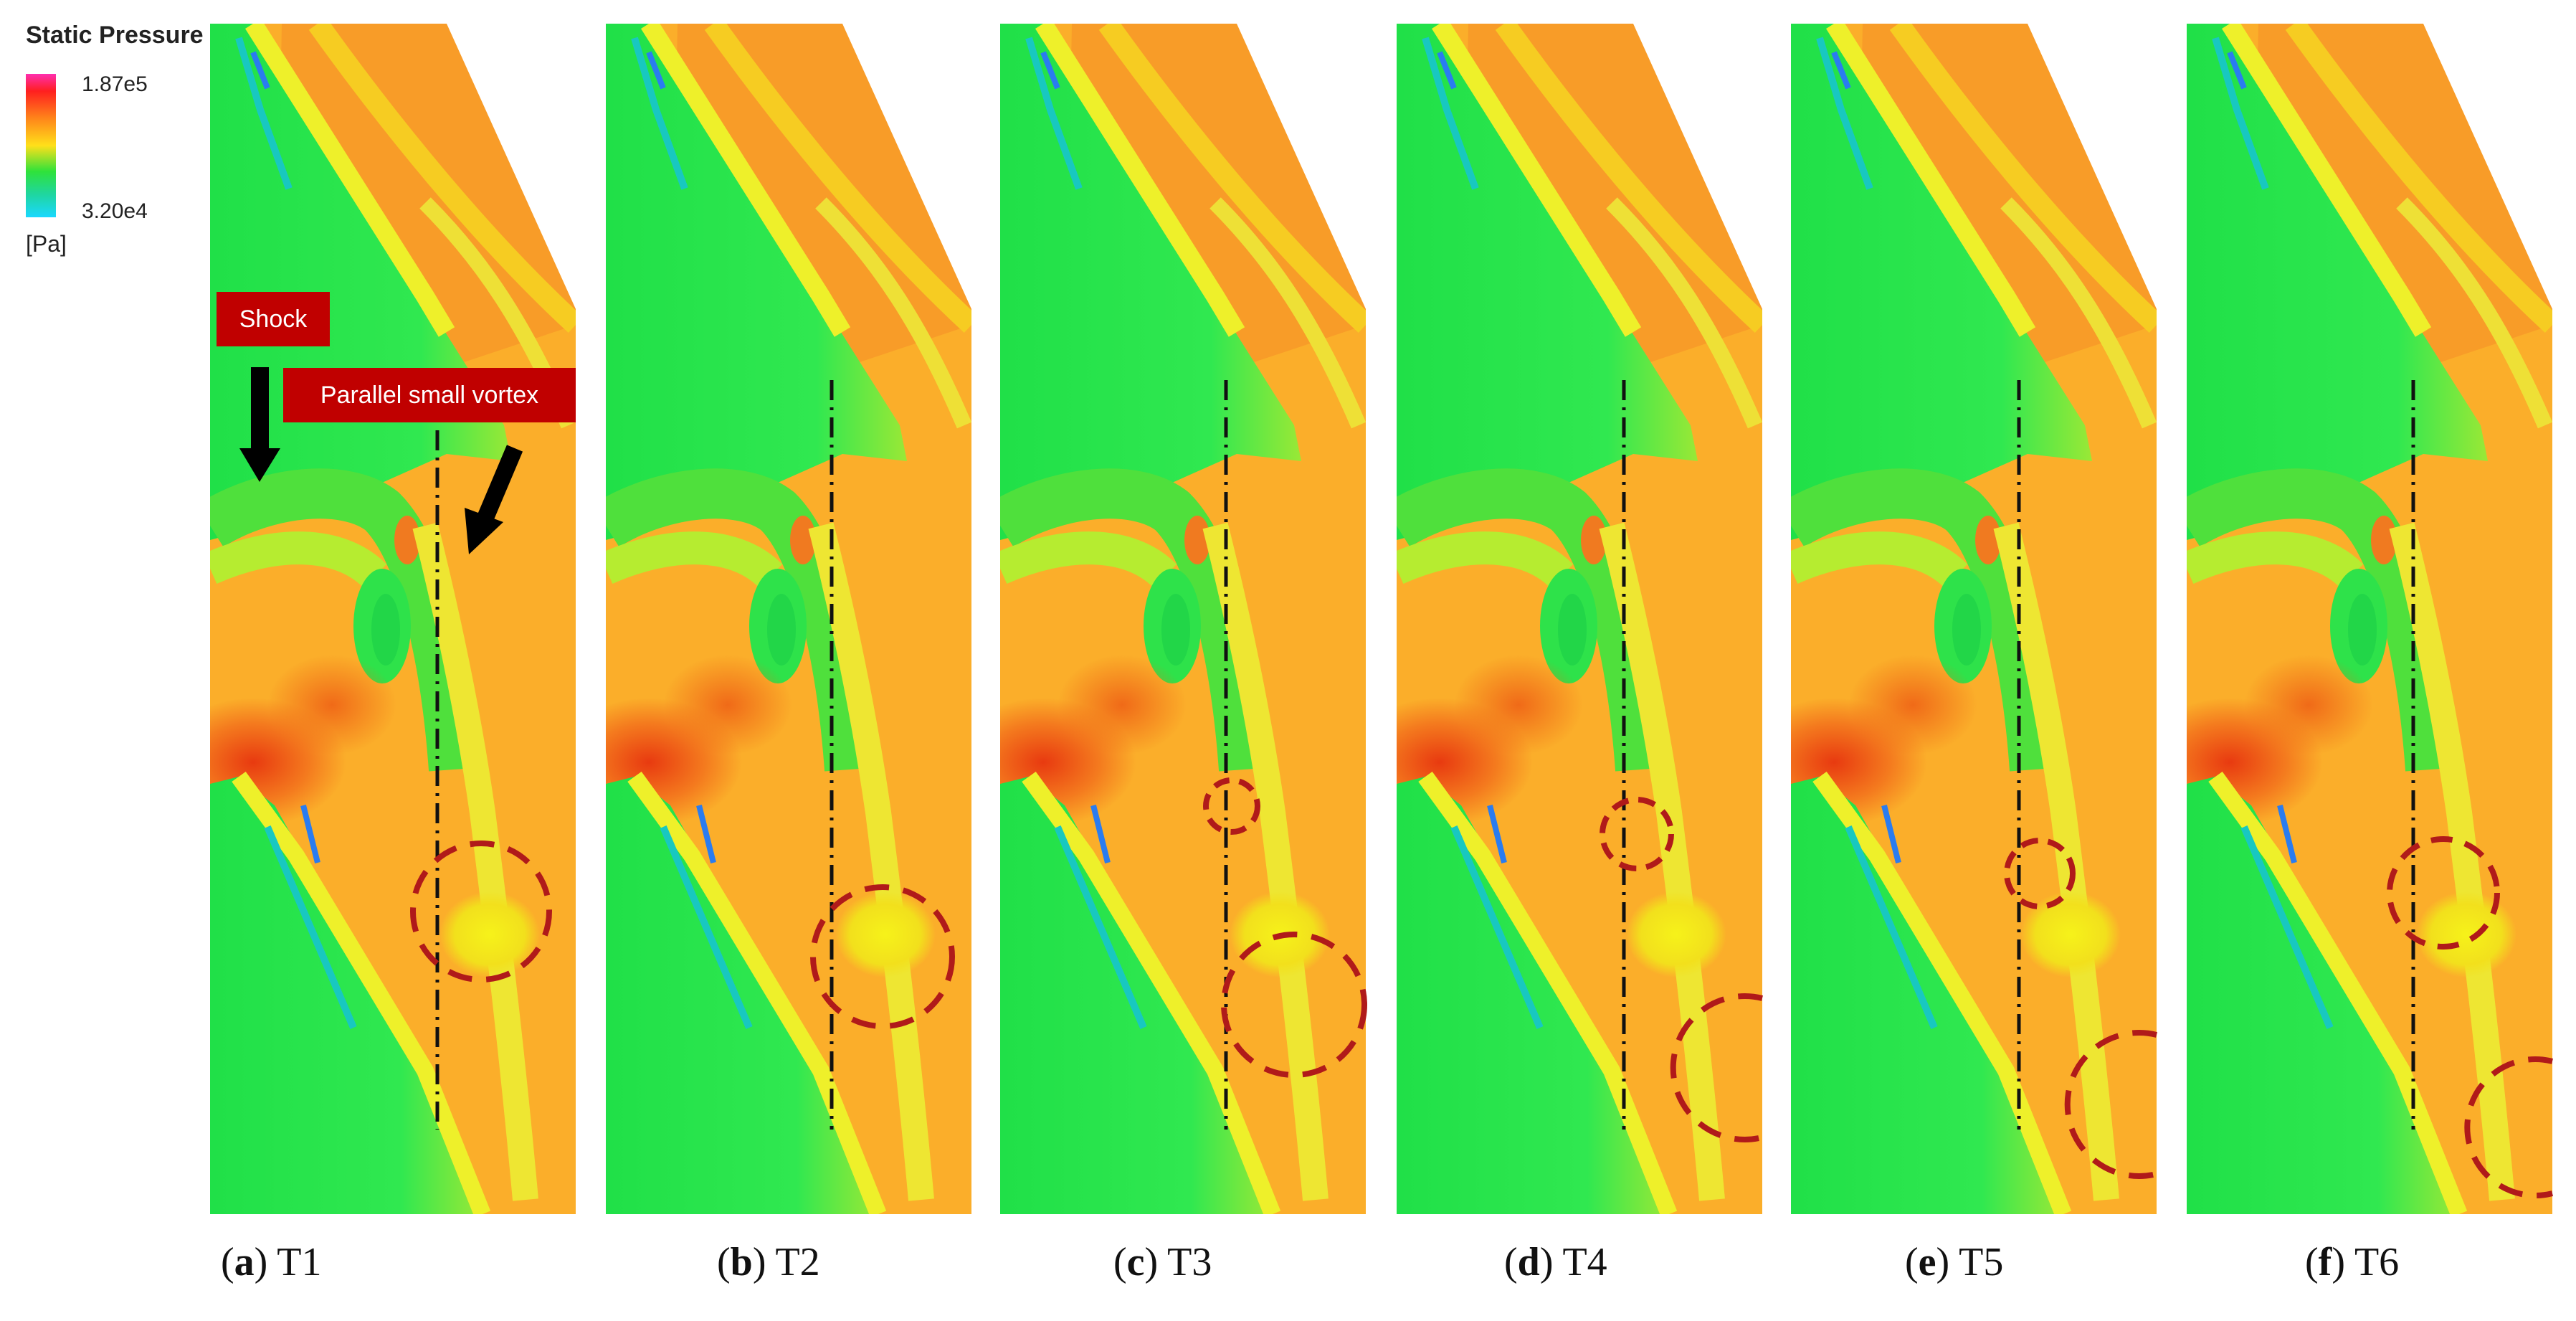 The height and width of the screenshot is (1321, 2576). I want to click on caption-b: (b) T2, so click(768, 1262).